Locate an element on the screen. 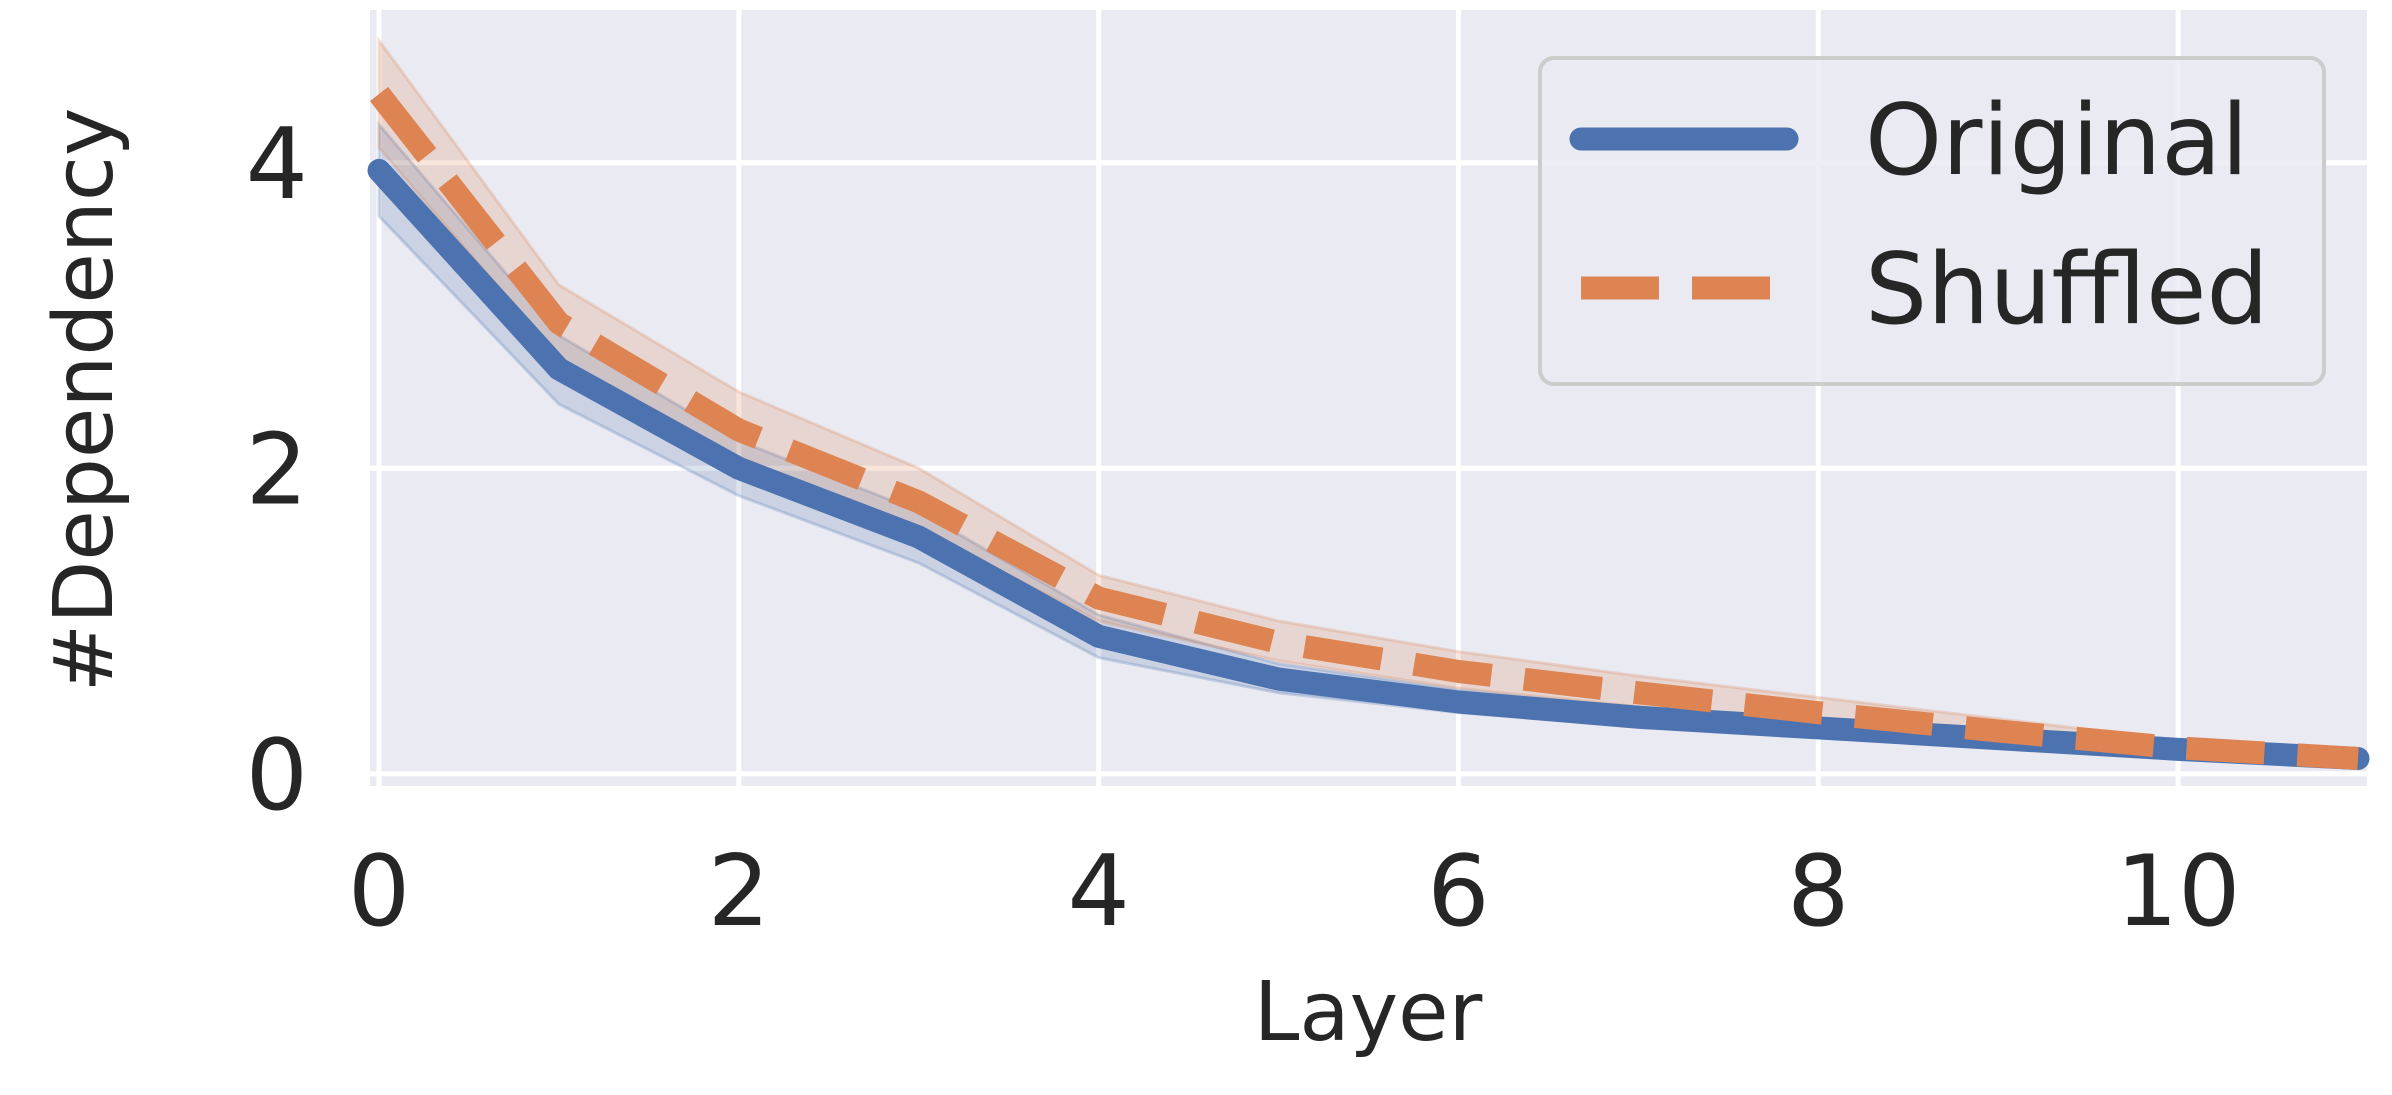  x-tick-labels: 0 2 4 6 8 10 is located at coordinates (1294, 892).